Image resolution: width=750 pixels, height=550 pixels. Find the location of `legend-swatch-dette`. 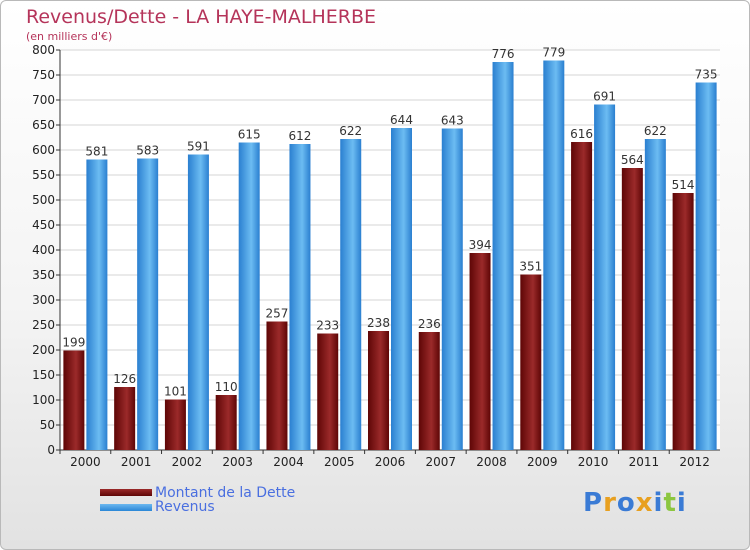

legend-swatch-dette is located at coordinates (126, 492).